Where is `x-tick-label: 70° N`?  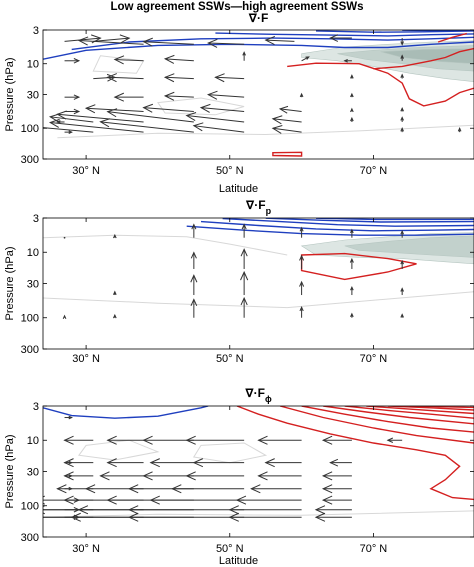 x-tick-label: 70° N is located at coordinates (374, 549).